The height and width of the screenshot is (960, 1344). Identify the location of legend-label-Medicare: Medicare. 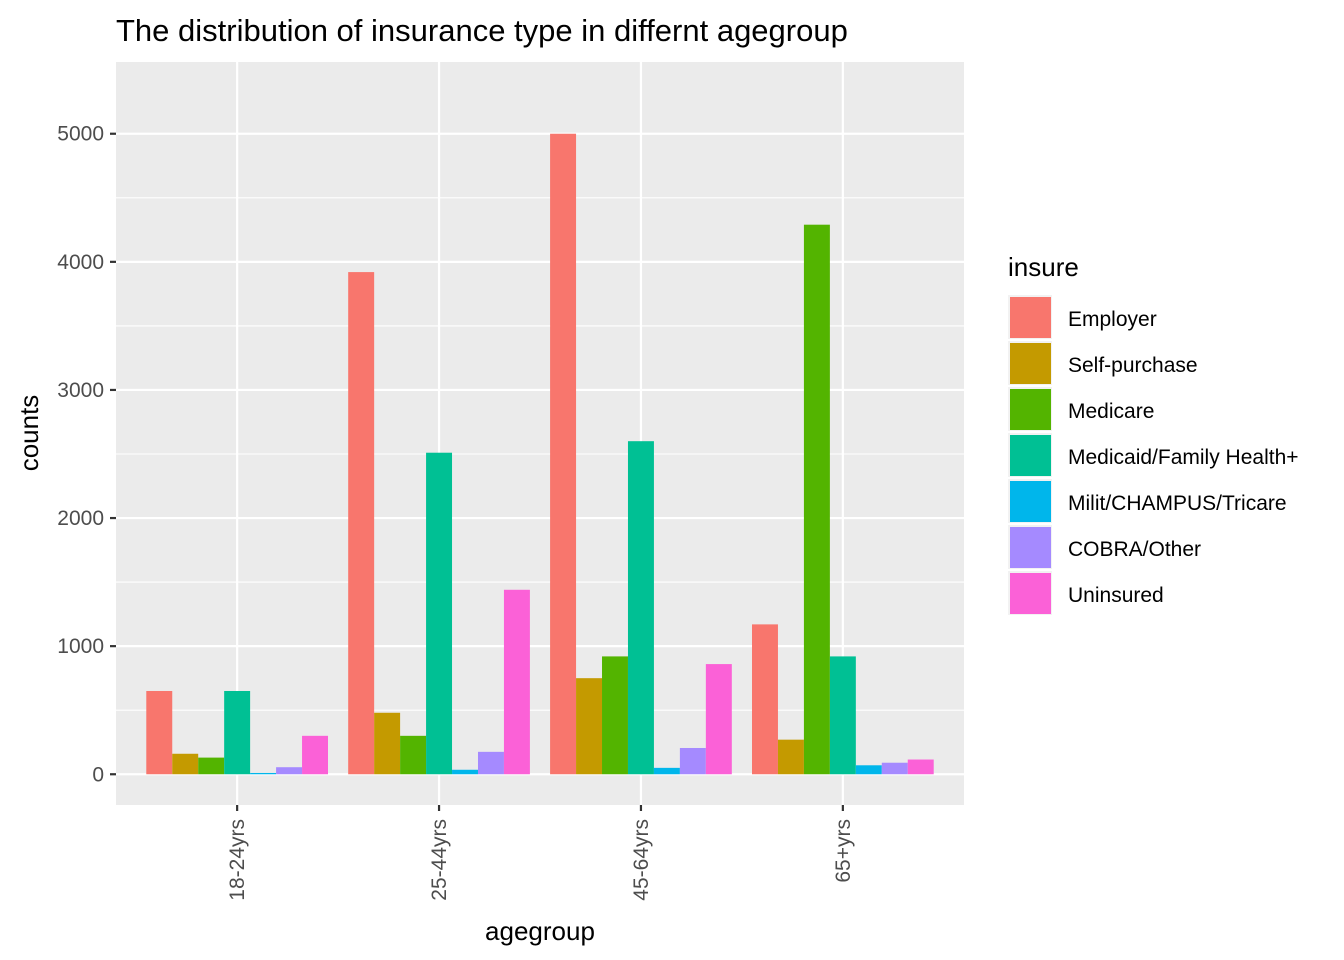
(1111, 411).